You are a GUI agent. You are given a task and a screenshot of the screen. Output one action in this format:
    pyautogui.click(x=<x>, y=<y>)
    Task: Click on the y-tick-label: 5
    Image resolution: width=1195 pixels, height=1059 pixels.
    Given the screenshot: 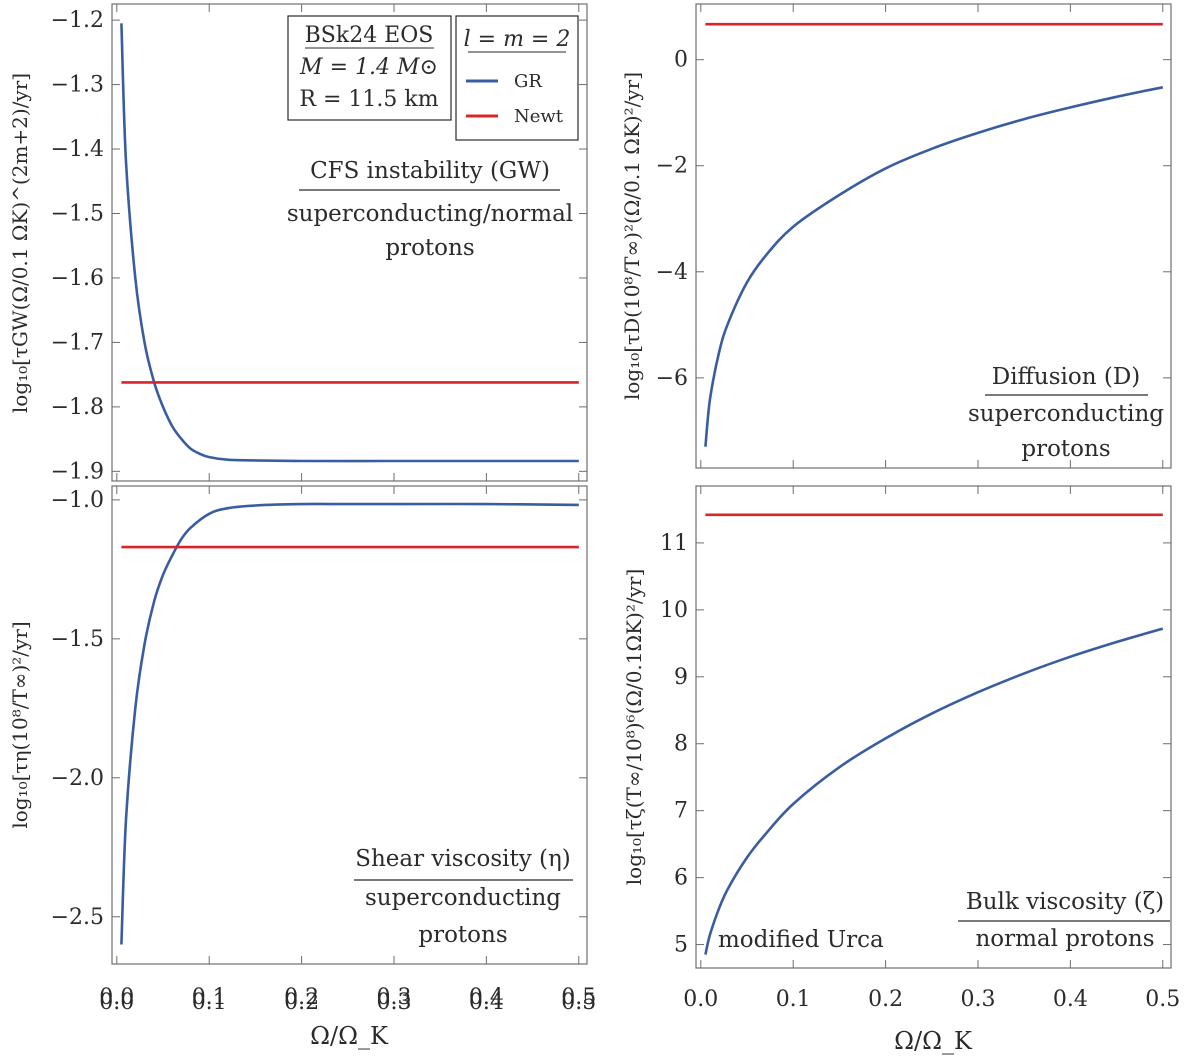 What is the action you would take?
    pyautogui.click(x=681, y=945)
    